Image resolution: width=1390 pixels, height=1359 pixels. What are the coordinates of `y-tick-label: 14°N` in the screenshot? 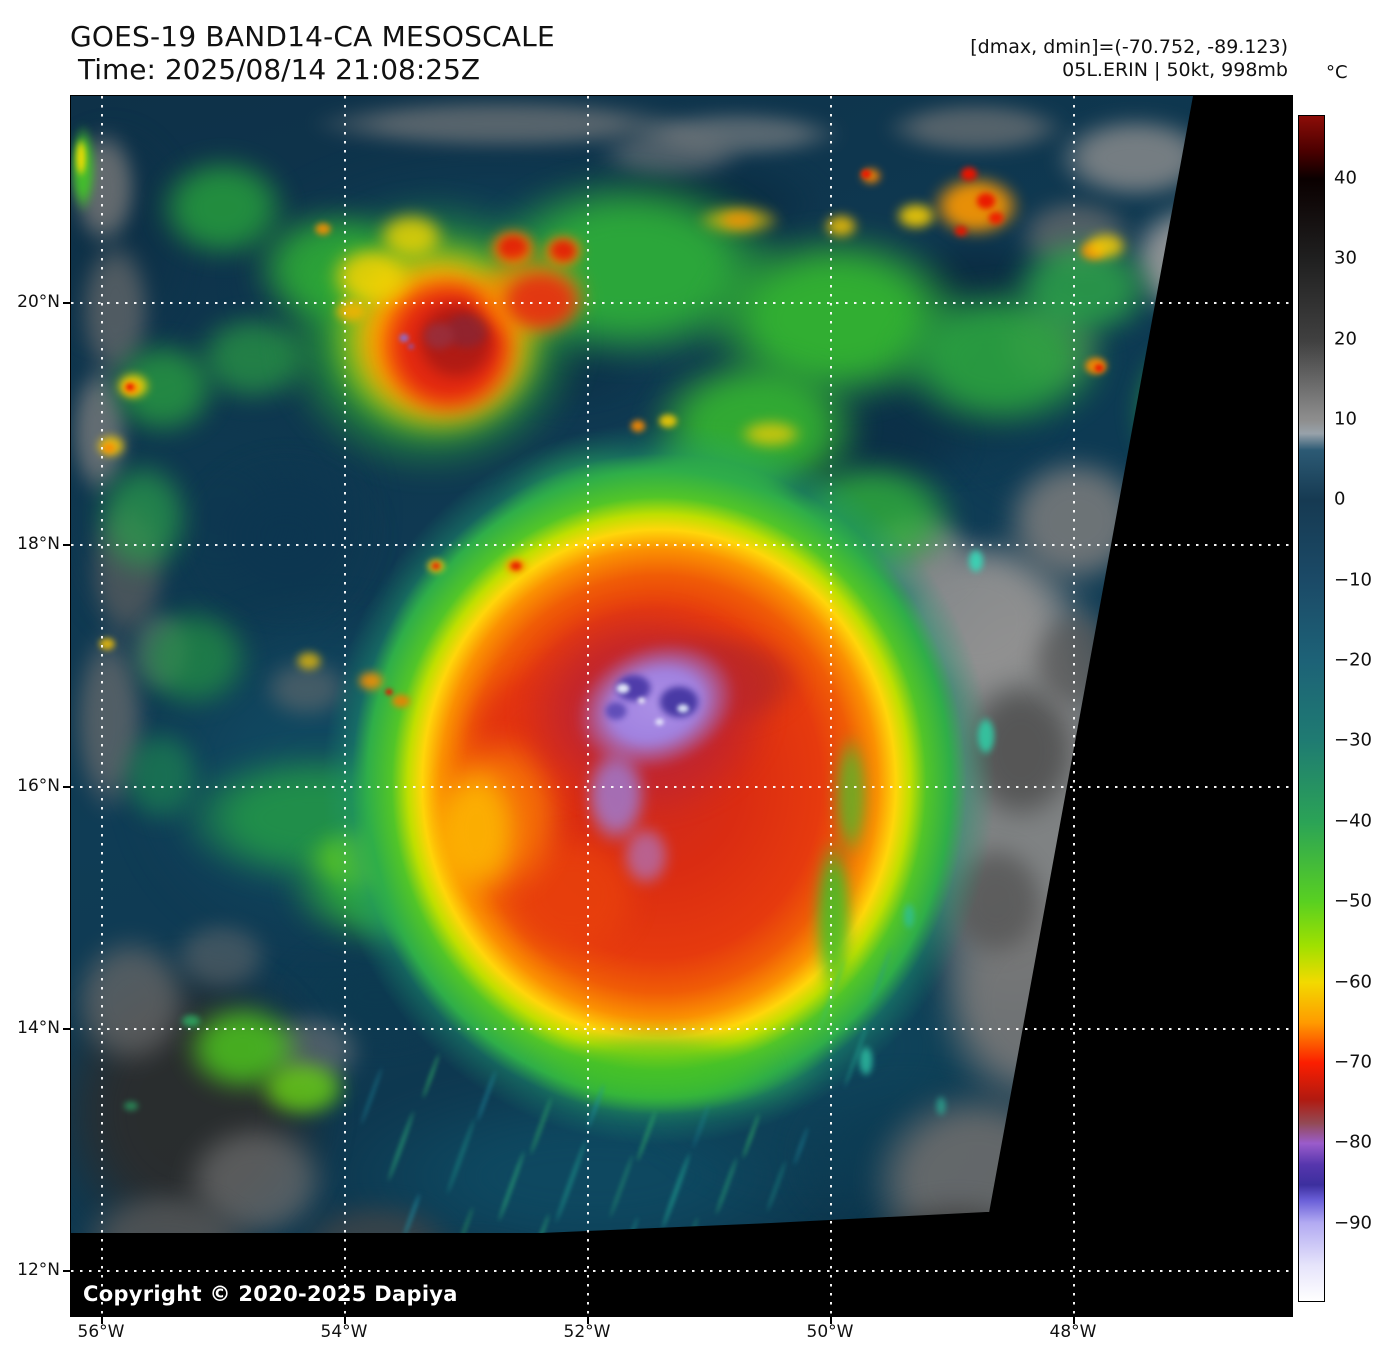 It's located at (38, 1028).